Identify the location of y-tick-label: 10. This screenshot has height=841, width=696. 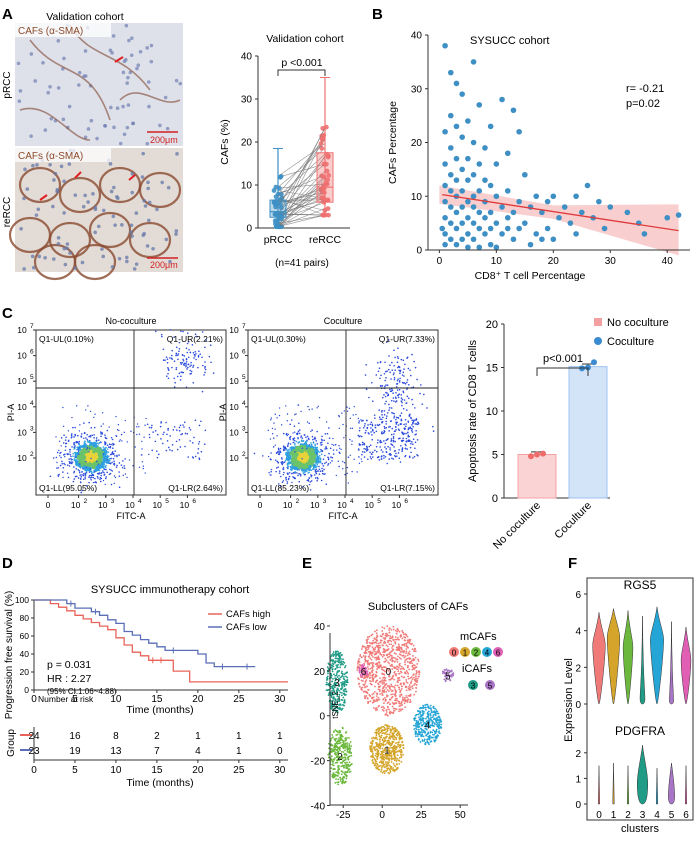
(247, 186).